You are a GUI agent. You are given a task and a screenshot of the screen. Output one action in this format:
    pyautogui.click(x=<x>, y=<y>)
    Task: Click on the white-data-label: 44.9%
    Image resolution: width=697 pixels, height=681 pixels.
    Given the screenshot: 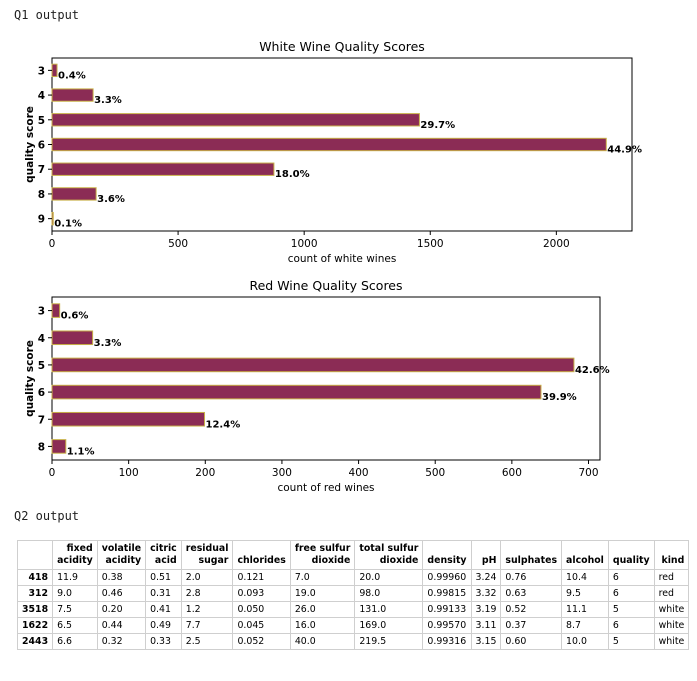 What is the action you would take?
    pyautogui.click(x=624, y=150)
    